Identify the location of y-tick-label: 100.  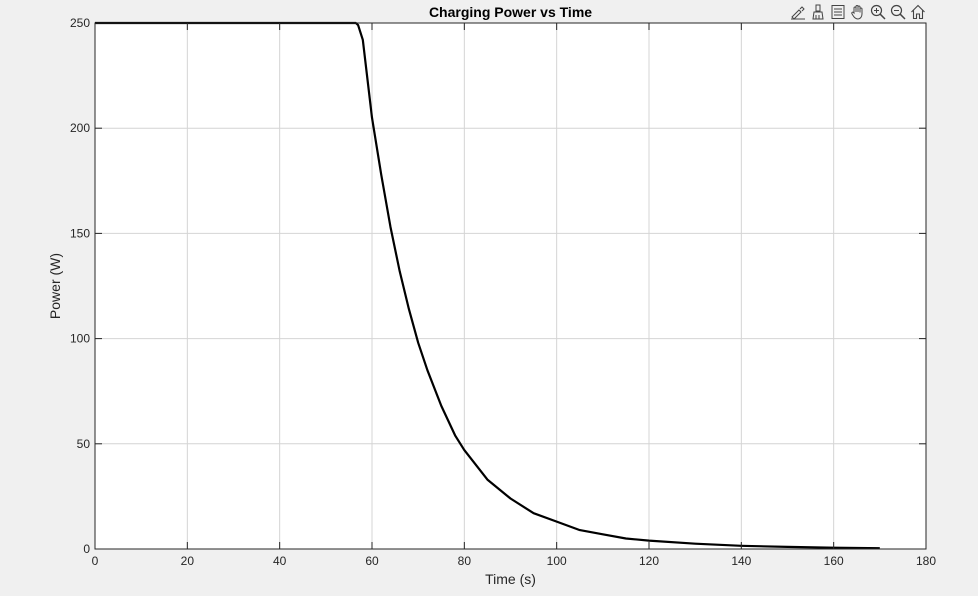
(80, 339).